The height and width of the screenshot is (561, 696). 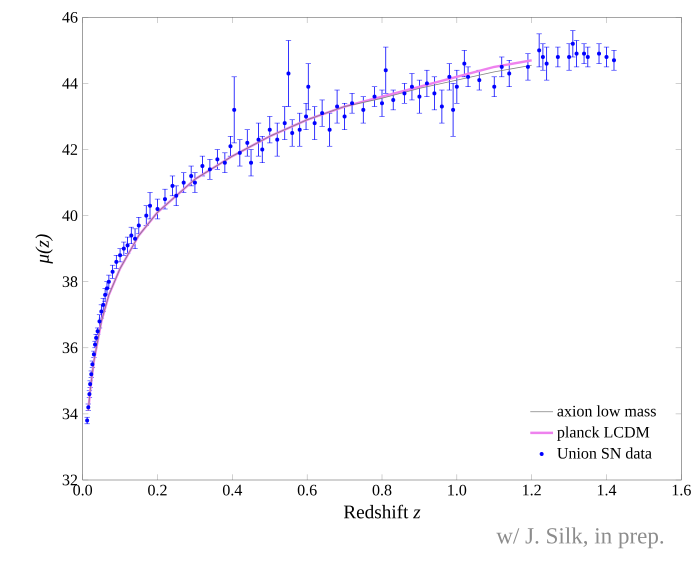 I want to click on legend-label: axion low mass, so click(x=606, y=410).